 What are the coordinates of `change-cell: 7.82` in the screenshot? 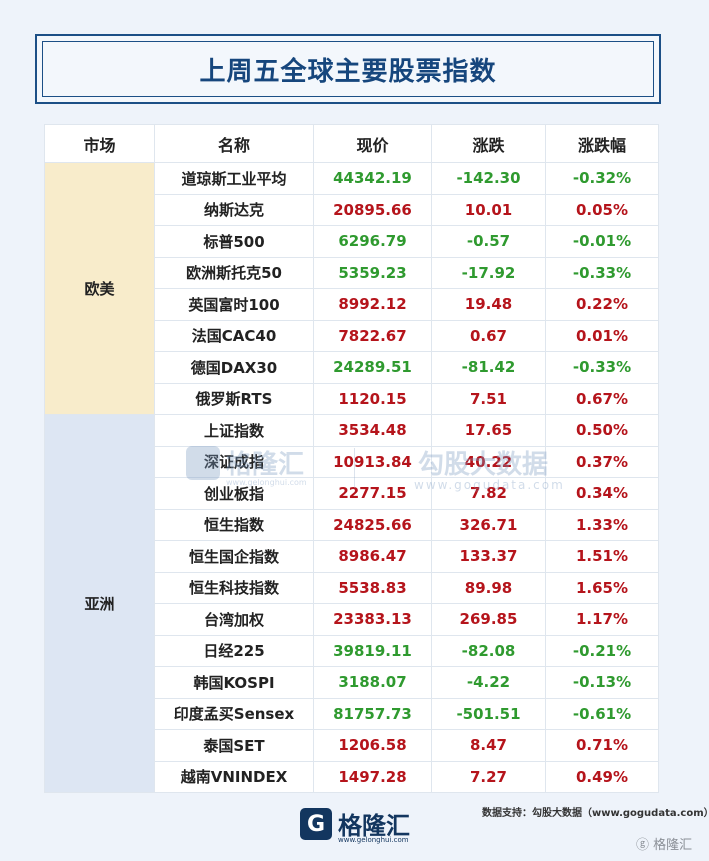 It's located at (488, 493).